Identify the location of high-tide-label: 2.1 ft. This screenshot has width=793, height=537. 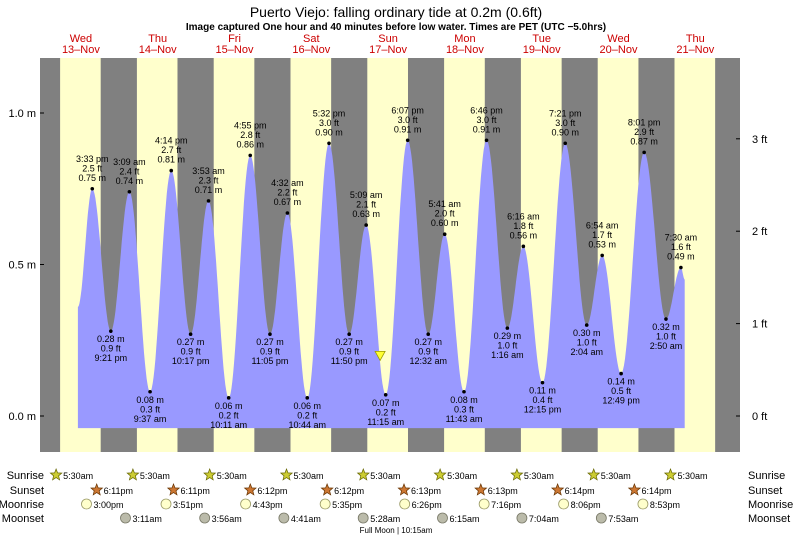
(366, 205).